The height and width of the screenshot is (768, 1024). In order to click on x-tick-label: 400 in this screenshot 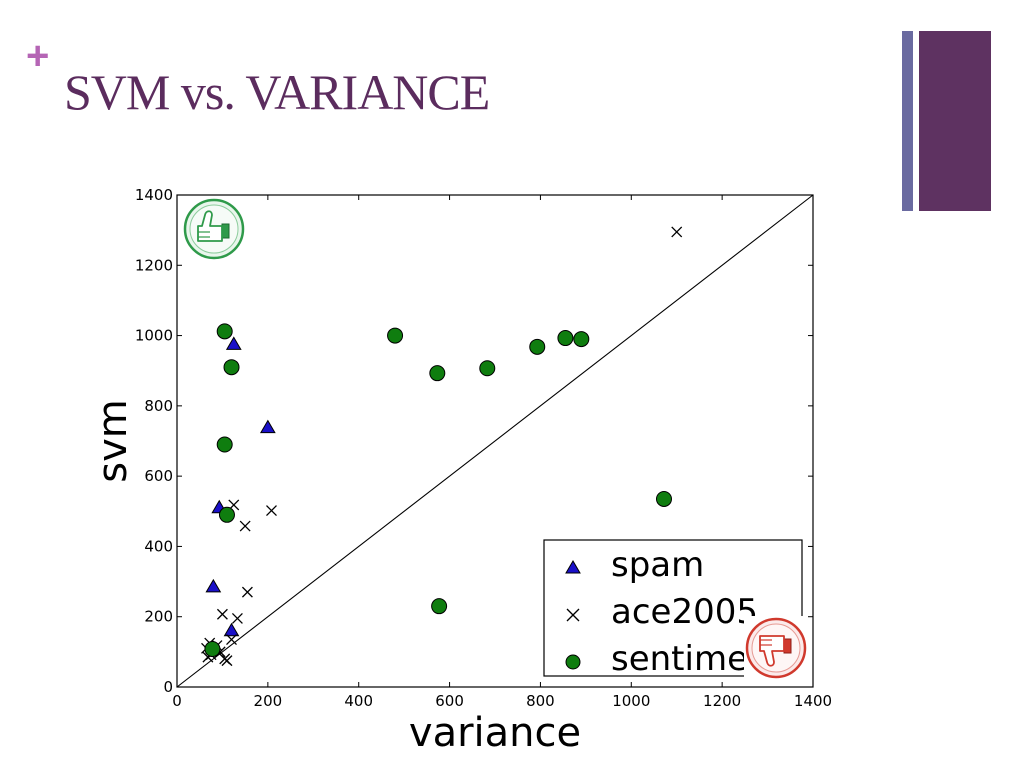, I will do `click(358, 701)`.